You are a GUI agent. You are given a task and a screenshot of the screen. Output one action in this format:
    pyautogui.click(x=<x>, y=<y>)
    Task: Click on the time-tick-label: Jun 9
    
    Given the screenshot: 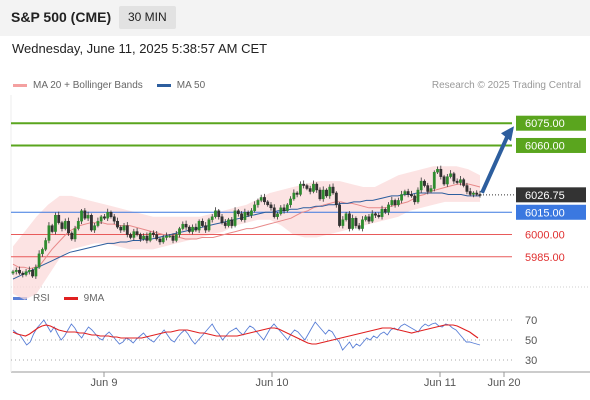 What is the action you would take?
    pyautogui.click(x=104, y=383)
    